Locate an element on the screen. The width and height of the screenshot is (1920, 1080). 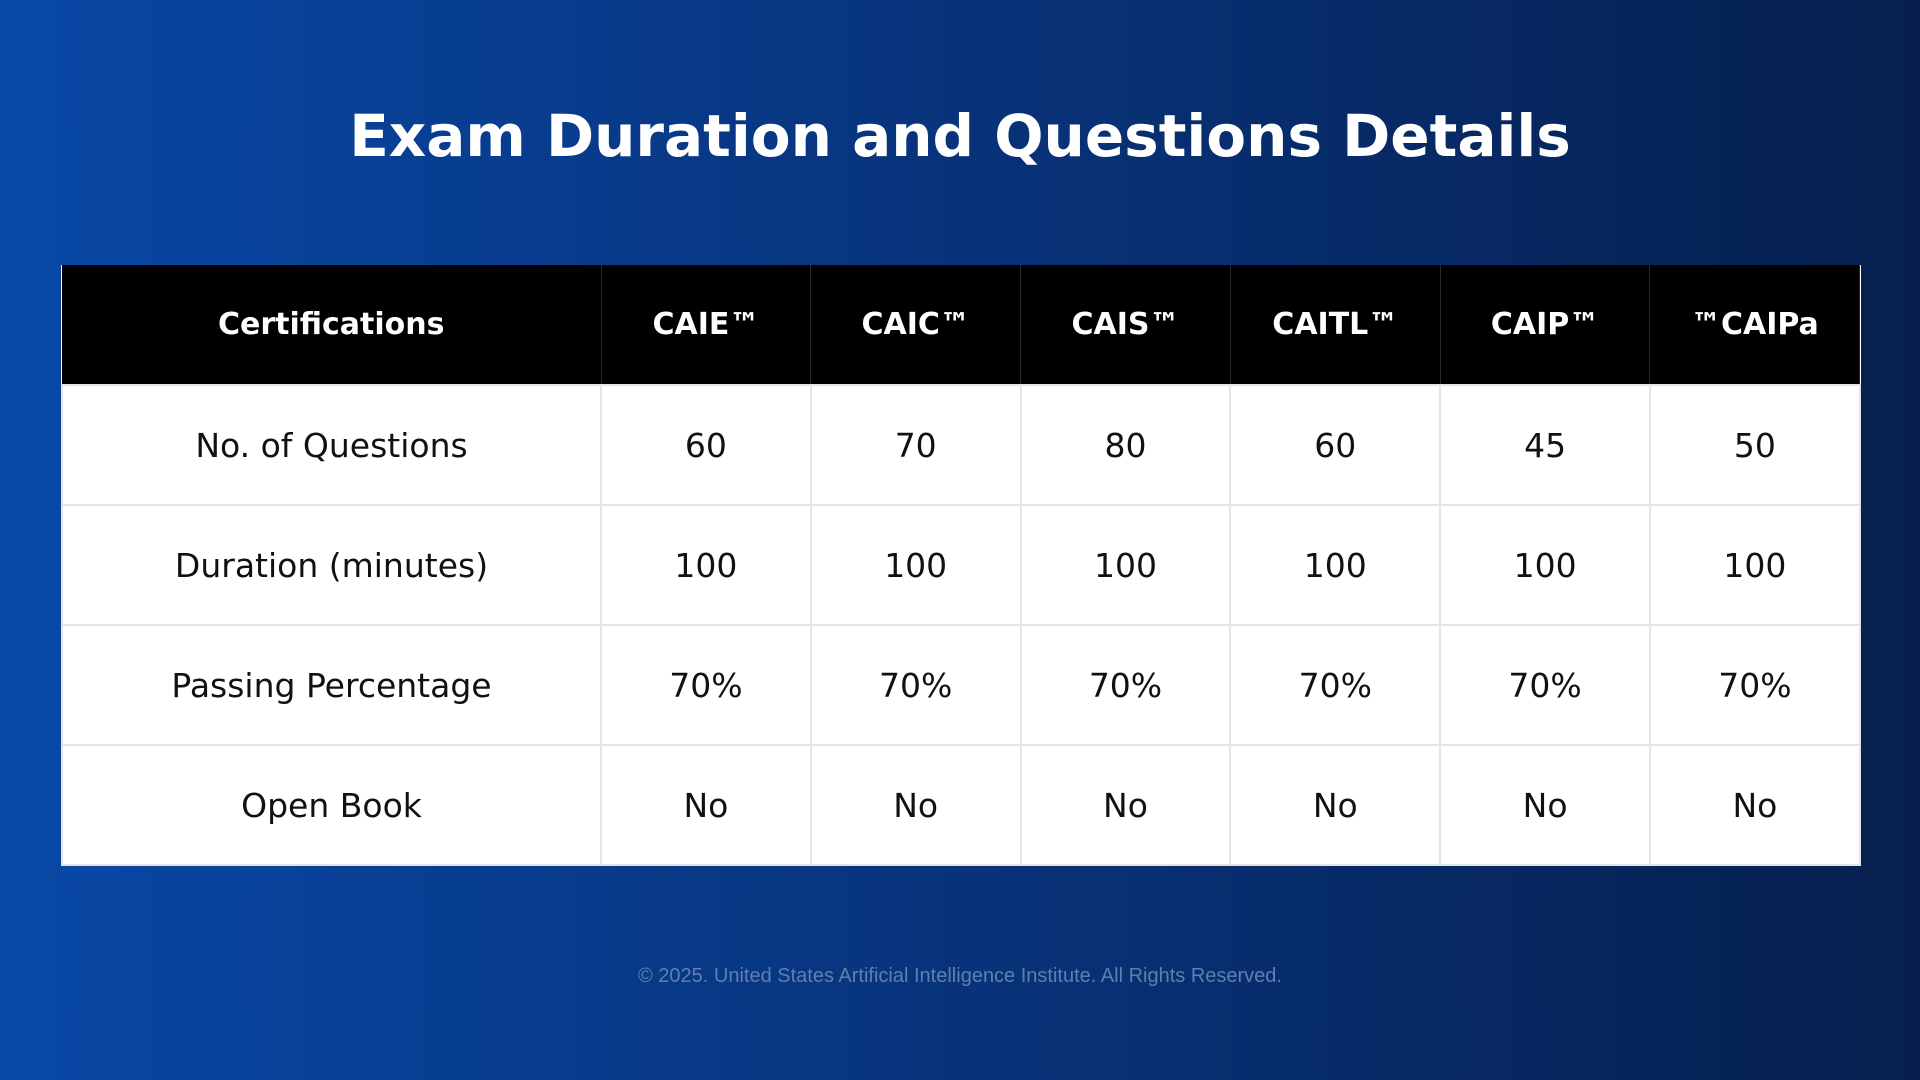
table-row-questions: No. of Questions 60 70 80 60 45 50 is located at coordinates (961, 445).